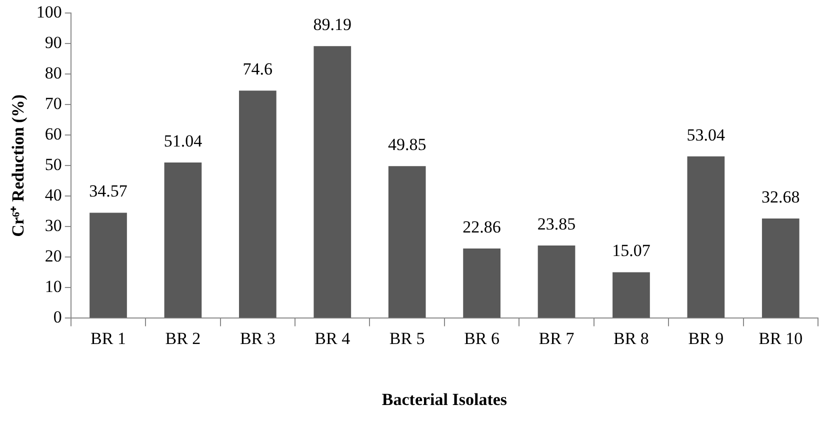  What do you see at coordinates (481, 226) in the screenshot?
I see `data-label: 22.86` at bounding box center [481, 226].